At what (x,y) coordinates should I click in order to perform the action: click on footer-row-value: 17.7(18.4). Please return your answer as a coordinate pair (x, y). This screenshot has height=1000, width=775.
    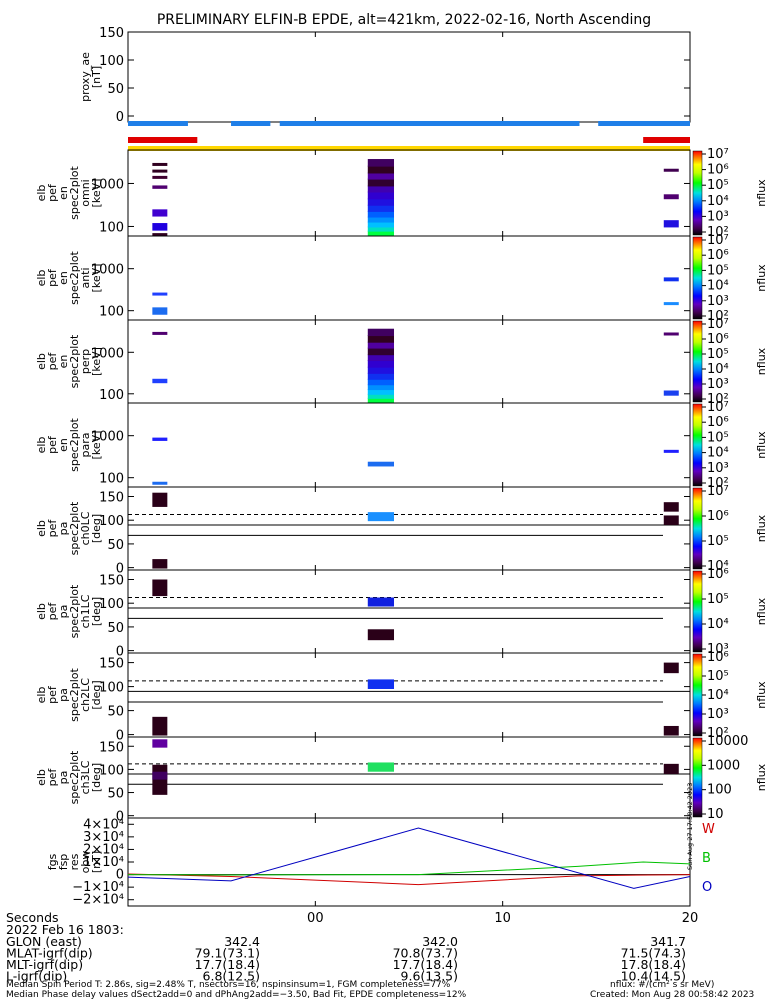
    Looking at the image, I should click on (227, 964).